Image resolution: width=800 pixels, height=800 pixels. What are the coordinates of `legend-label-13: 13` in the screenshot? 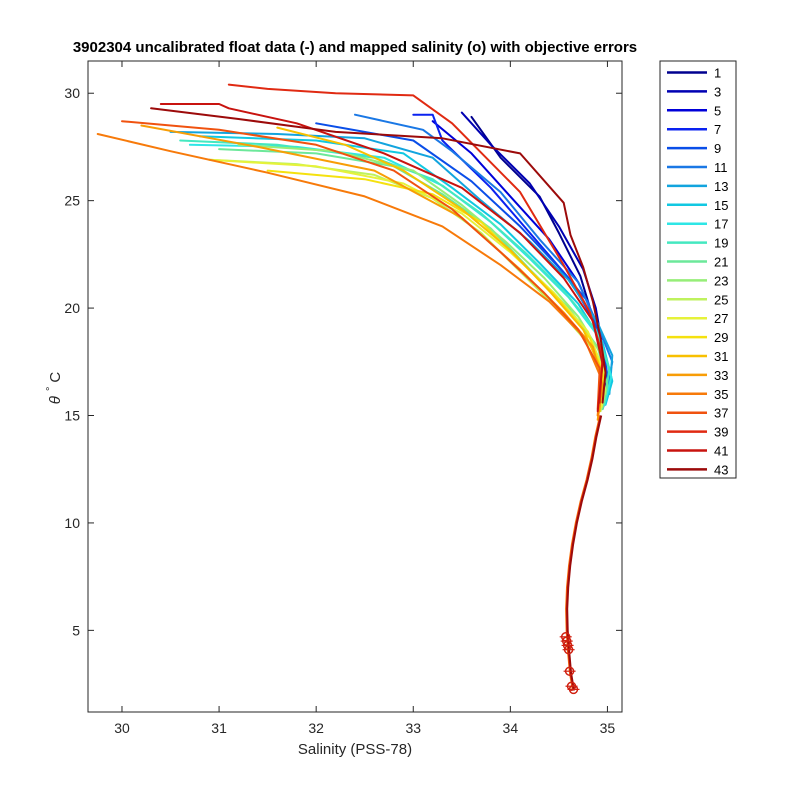 It's located at (721, 186).